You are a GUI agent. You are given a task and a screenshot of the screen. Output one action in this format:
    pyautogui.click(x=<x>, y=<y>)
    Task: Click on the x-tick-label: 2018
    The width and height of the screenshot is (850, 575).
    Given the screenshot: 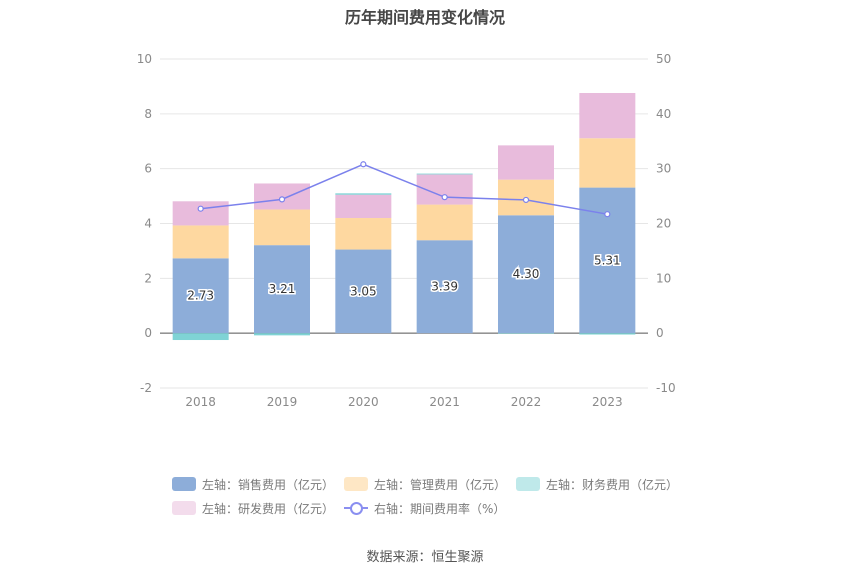 What is the action you would take?
    pyautogui.click(x=200, y=402)
    